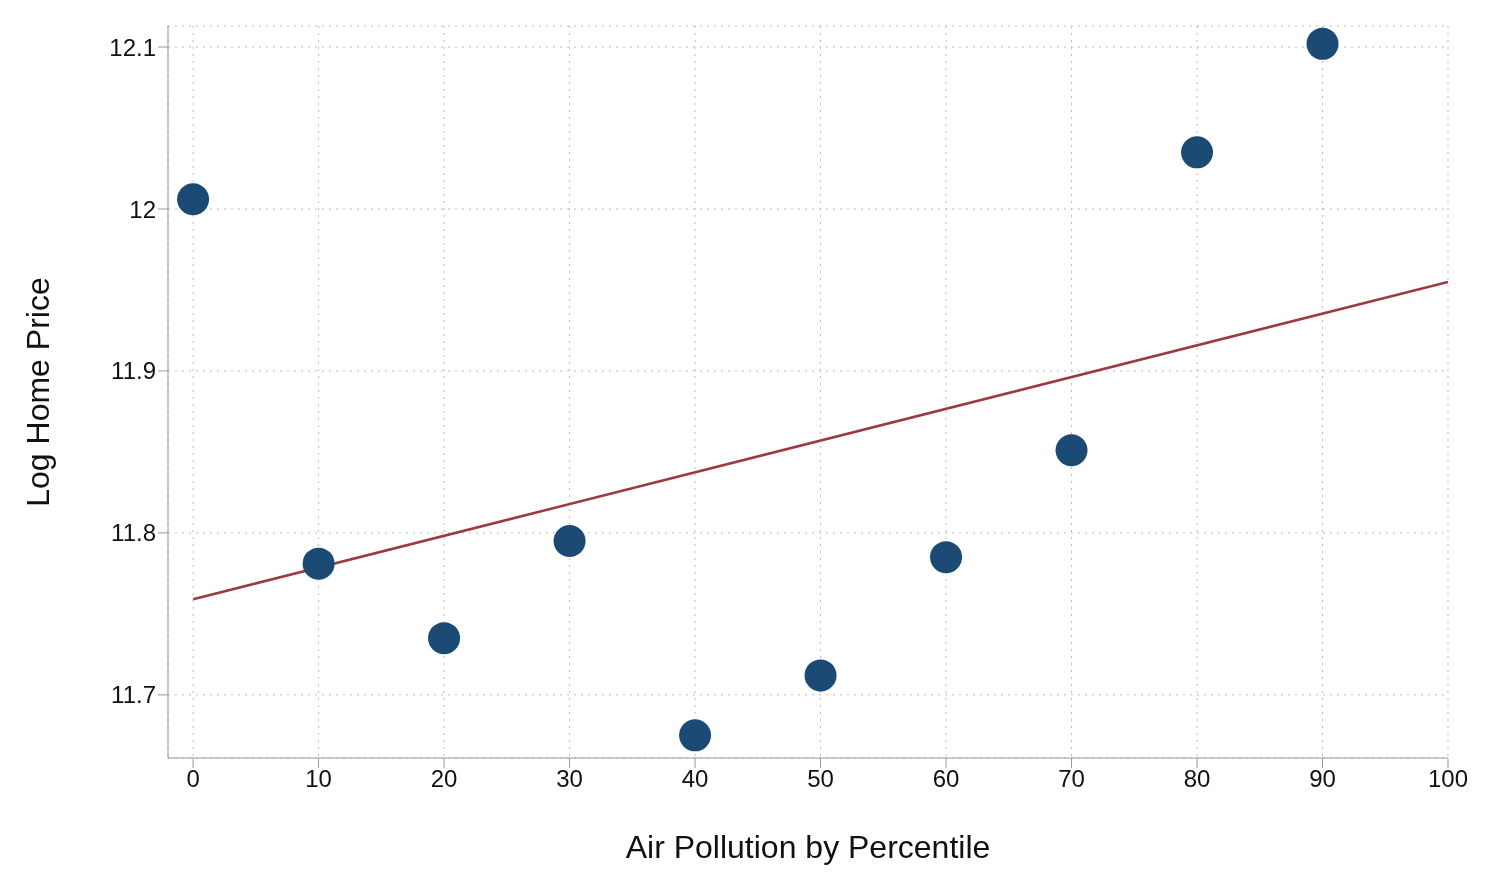 The height and width of the screenshot is (893, 1496). Describe the element at coordinates (38, 392) in the screenshot. I see `y-axis-title: Log Home Price` at that location.